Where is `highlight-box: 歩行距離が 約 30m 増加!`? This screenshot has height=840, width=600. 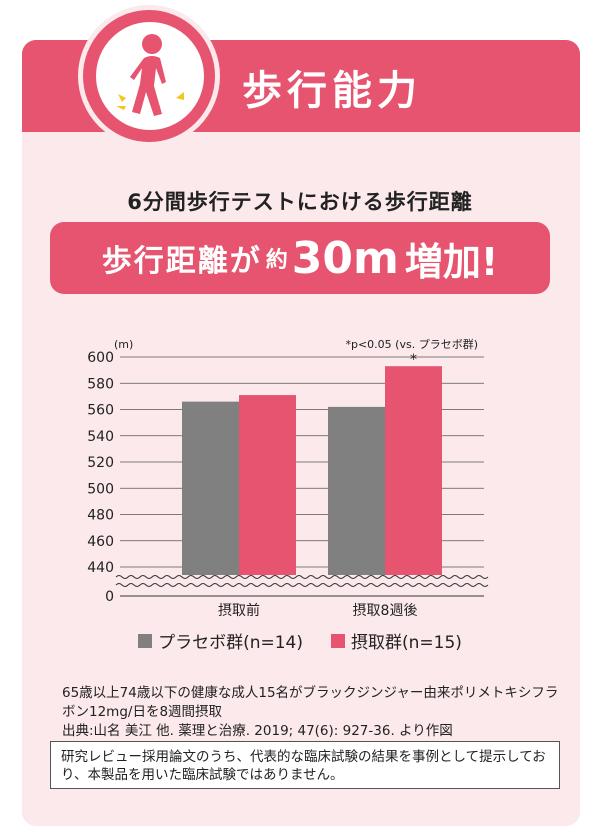 highlight-box: 歩行距離が 約 30m 増加! is located at coordinates (300, 258).